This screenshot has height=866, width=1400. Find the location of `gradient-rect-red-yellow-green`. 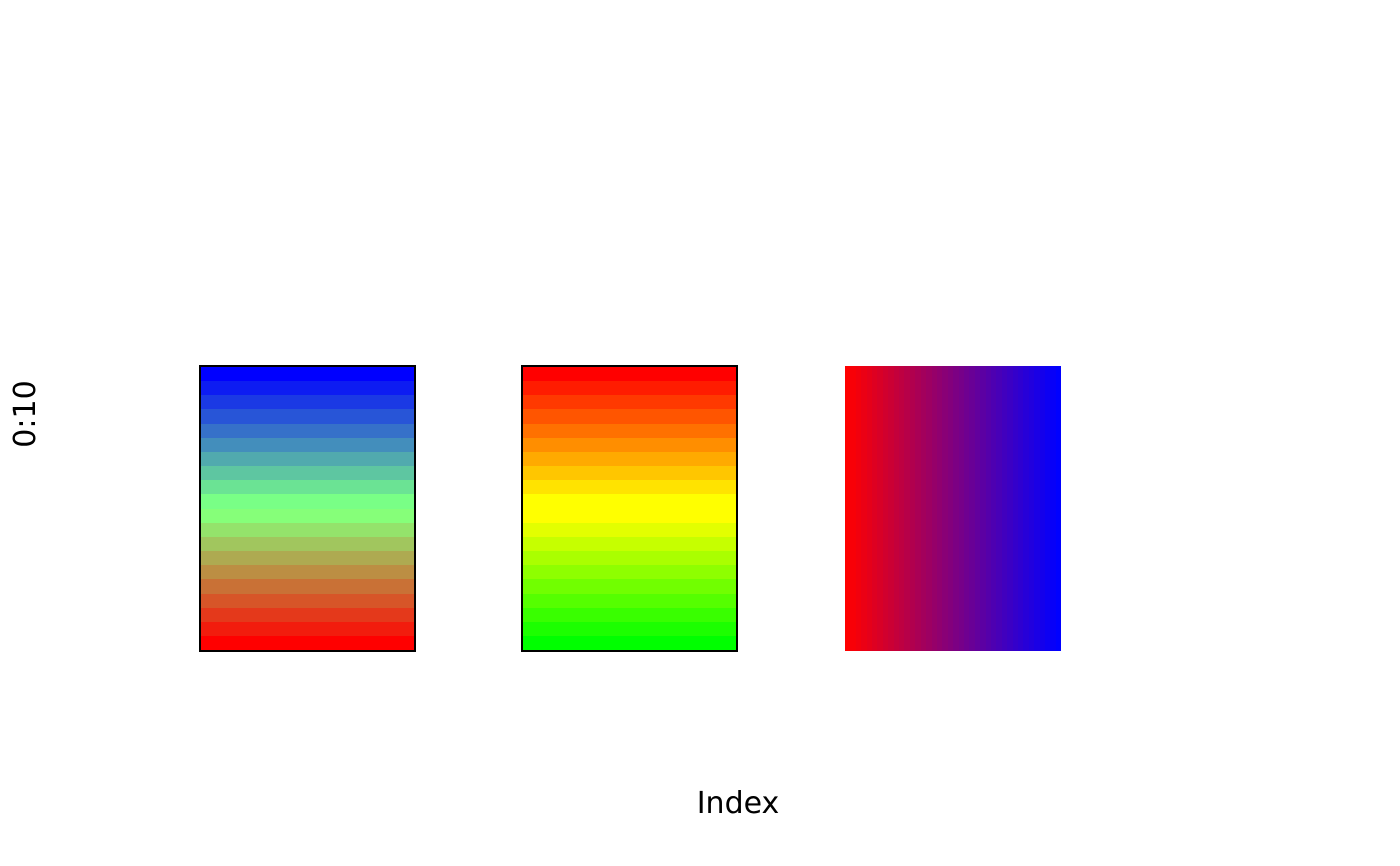

gradient-rect-red-yellow-green is located at coordinates (629, 508).